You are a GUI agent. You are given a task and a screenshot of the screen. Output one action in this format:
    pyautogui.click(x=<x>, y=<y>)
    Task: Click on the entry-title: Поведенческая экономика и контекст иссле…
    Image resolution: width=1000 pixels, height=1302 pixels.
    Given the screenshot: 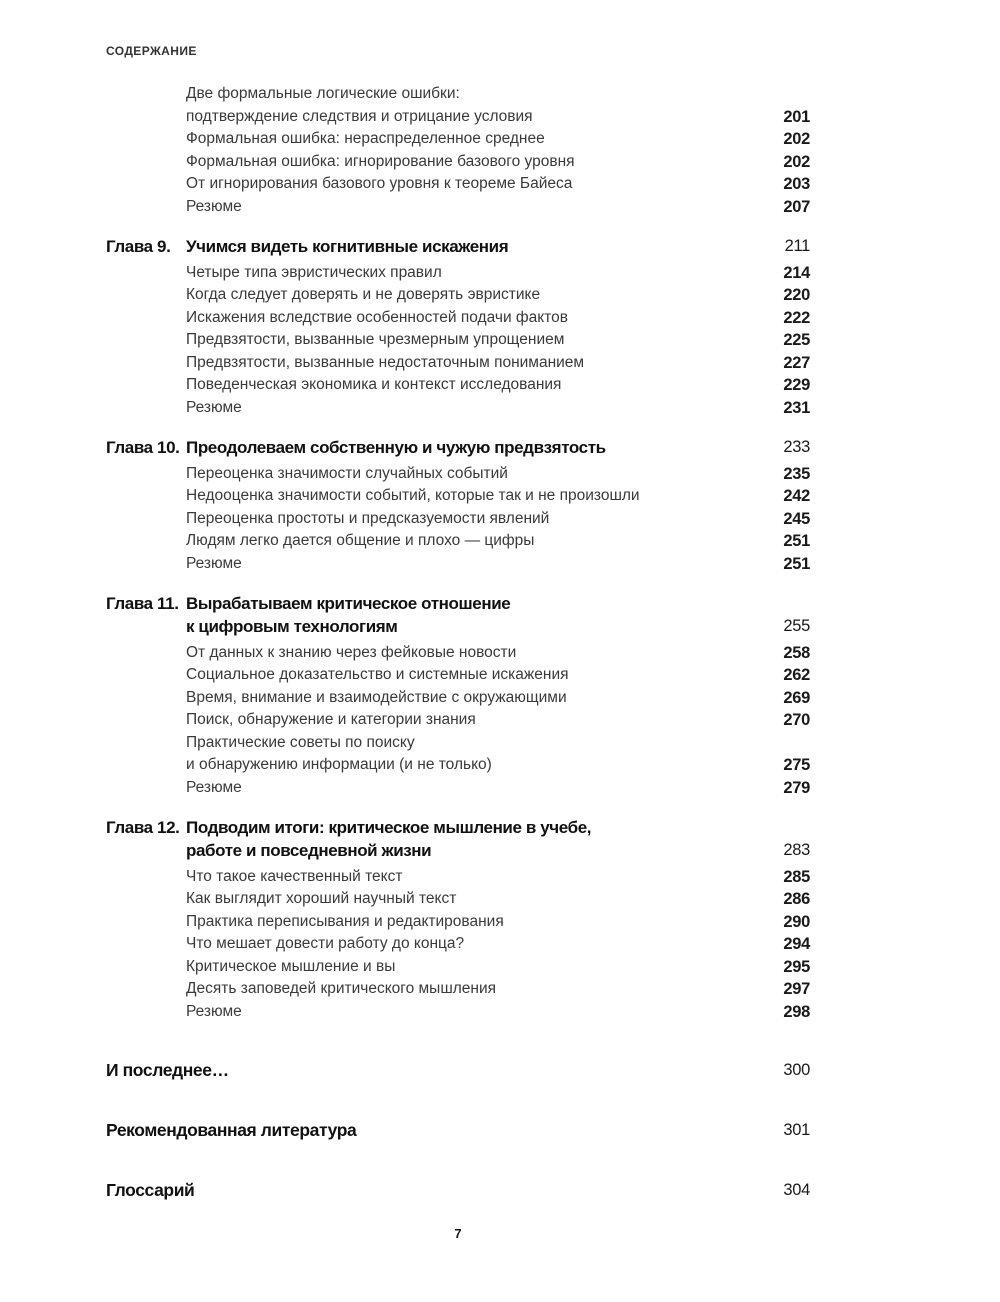 What is the action you would take?
    pyautogui.click(x=374, y=384)
    